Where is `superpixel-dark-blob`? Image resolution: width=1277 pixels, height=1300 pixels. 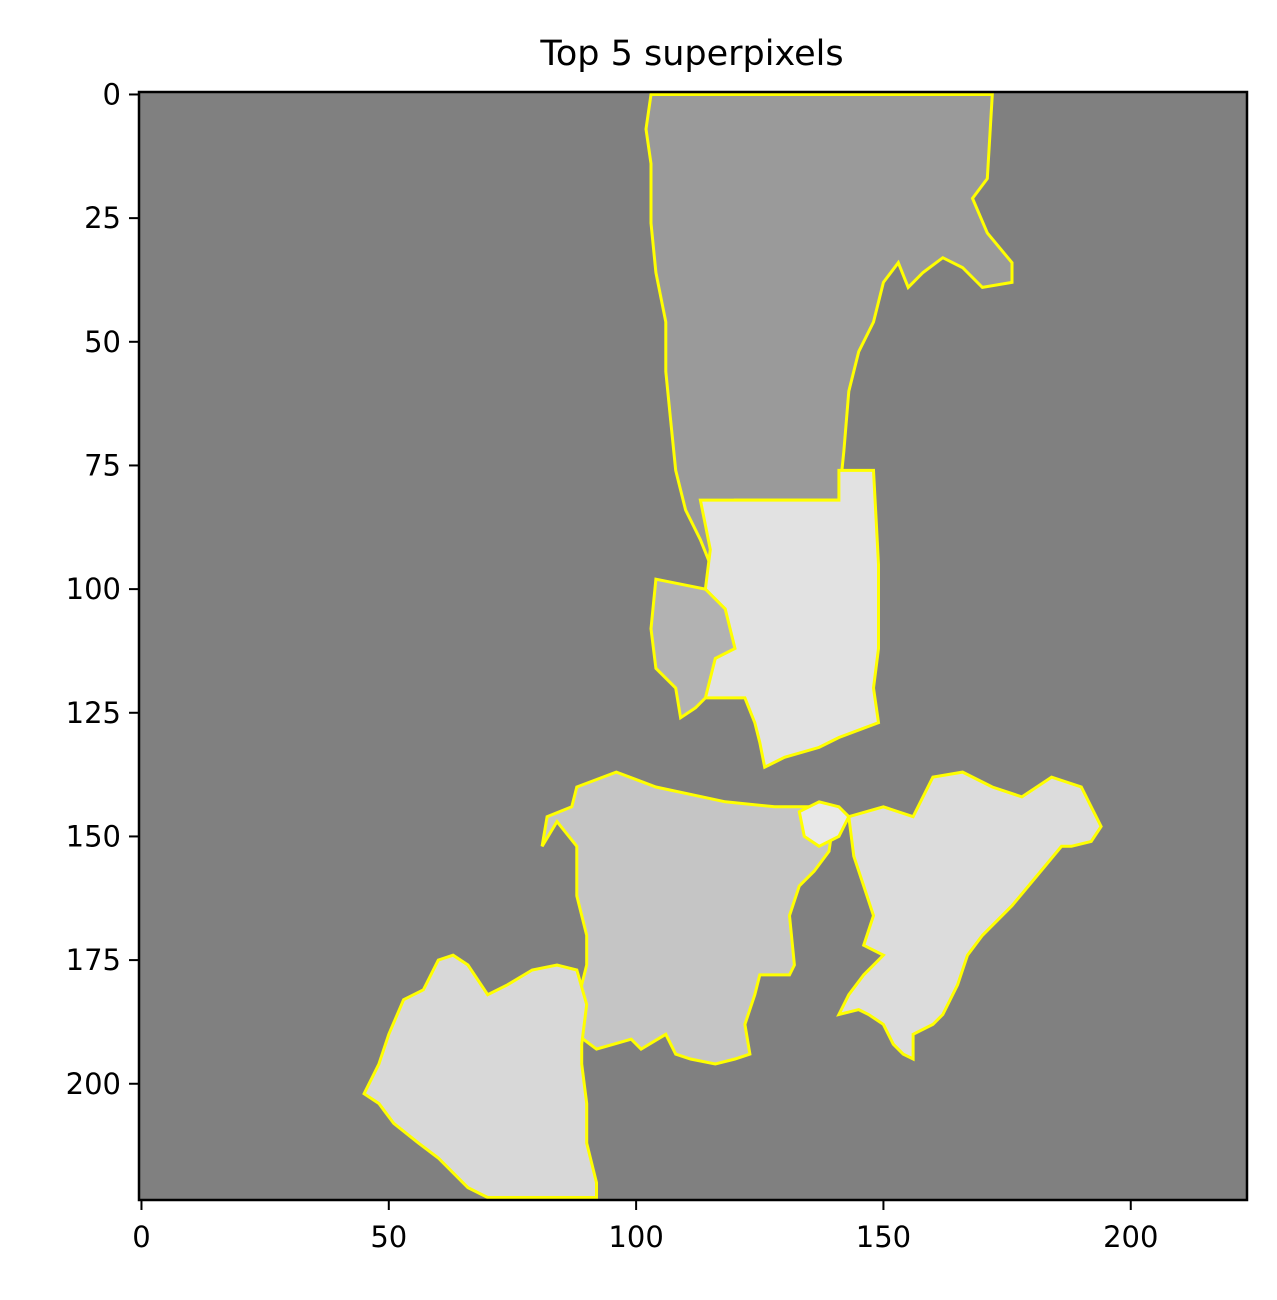 superpixel-dark-blob is located at coordinates (693, 649).